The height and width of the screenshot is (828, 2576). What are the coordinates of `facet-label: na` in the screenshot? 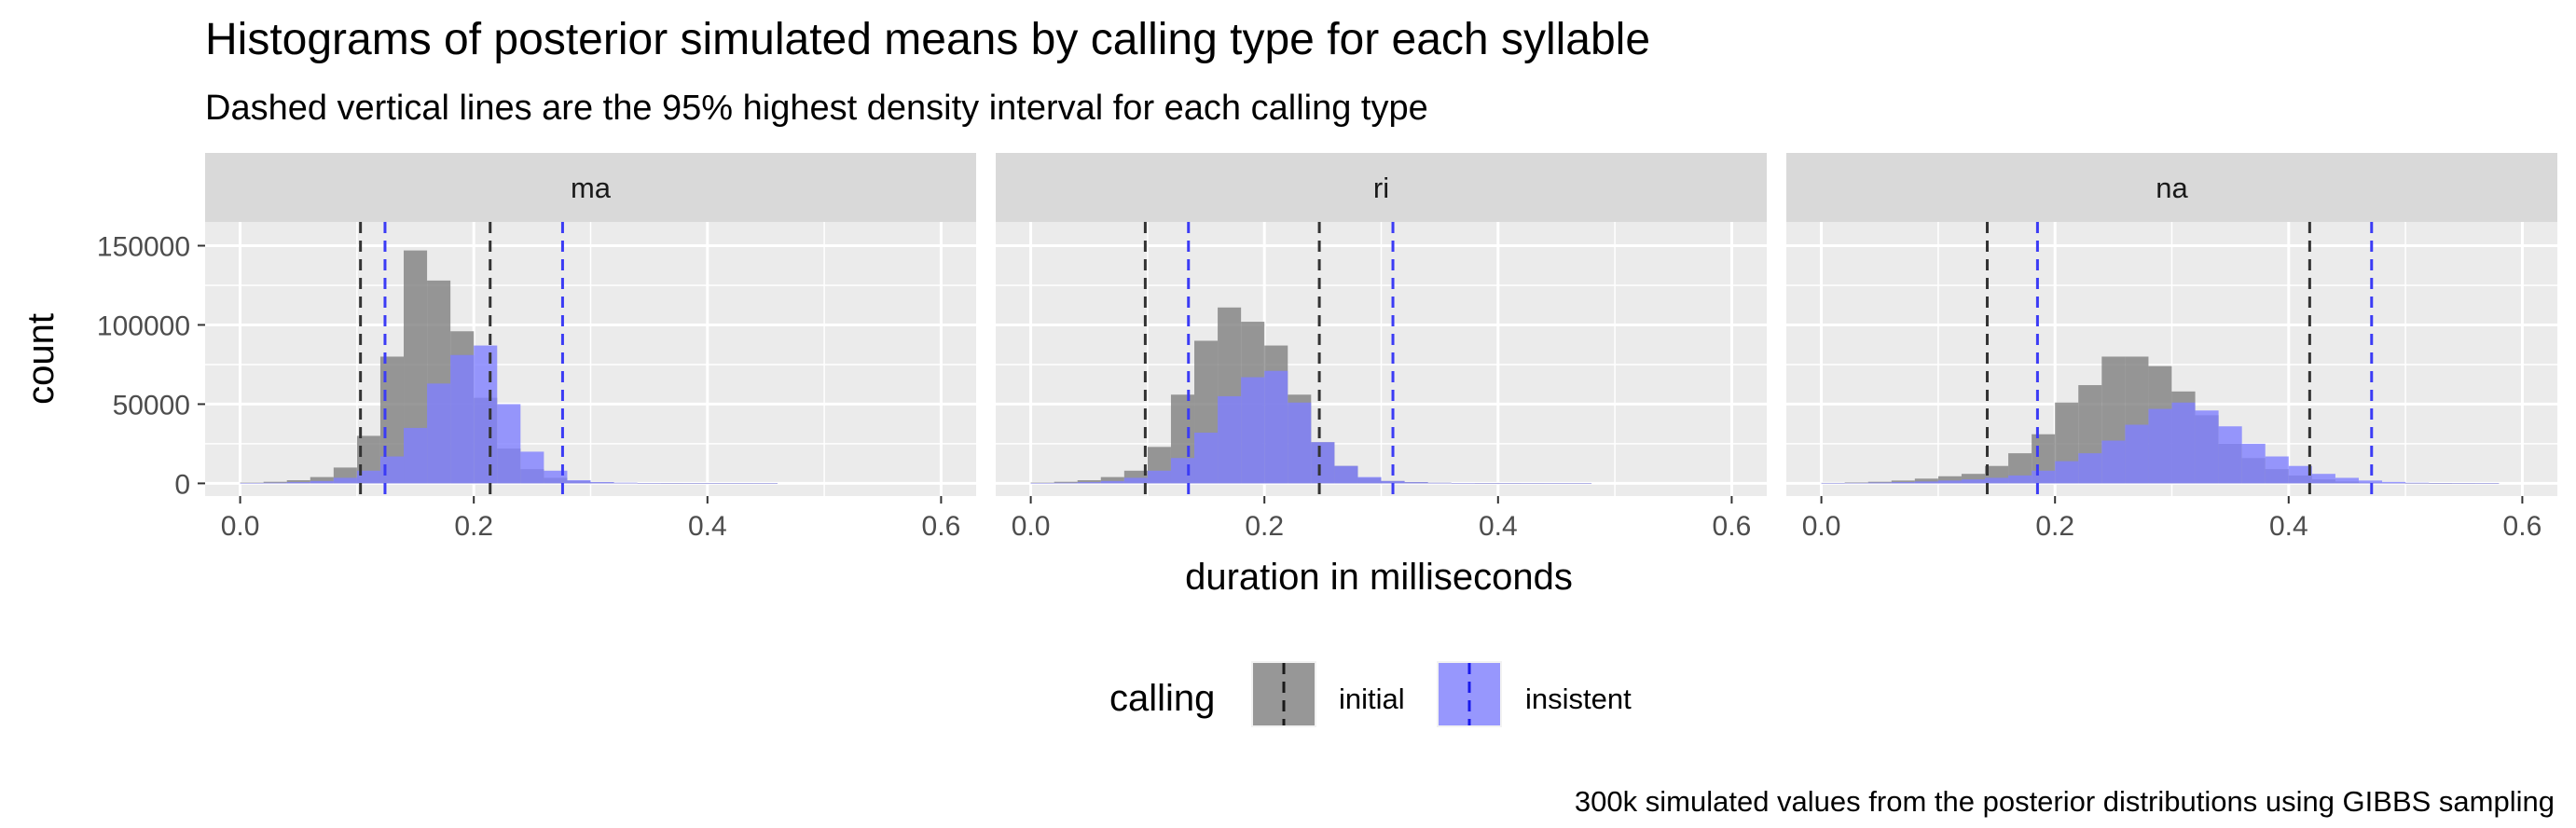 It's located at (2172, 188).